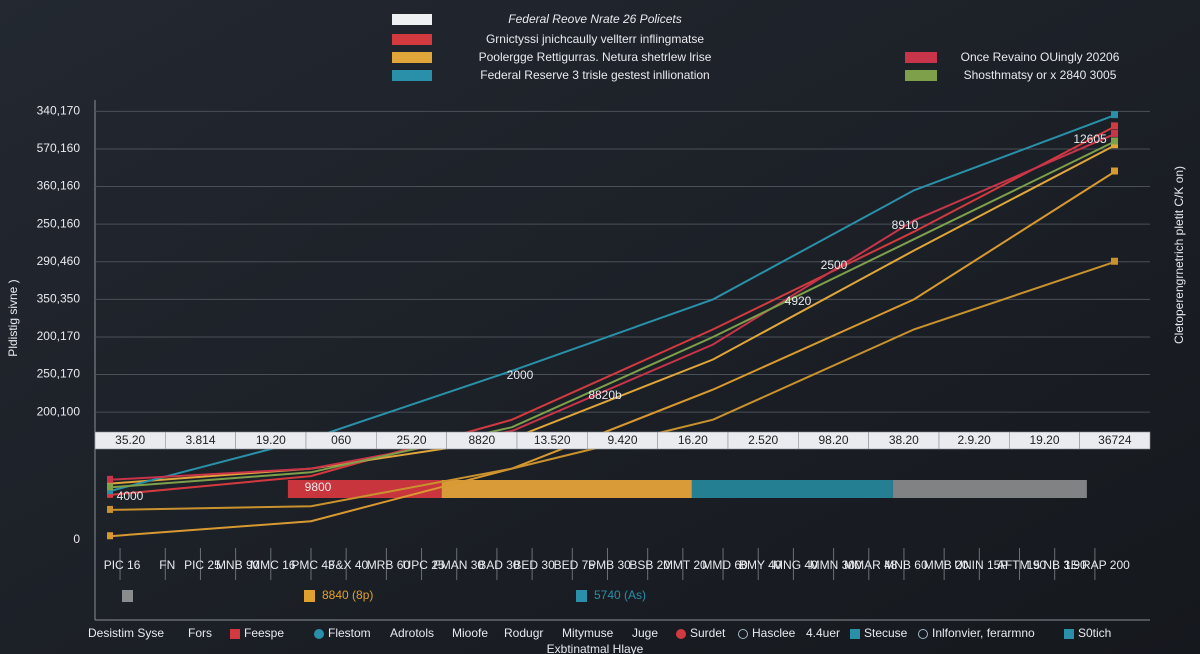  What do you see at coordinates (200, 633) in the screenshot?
I see `bottom-legend-label: Fors` at bounding box center [200, 633].